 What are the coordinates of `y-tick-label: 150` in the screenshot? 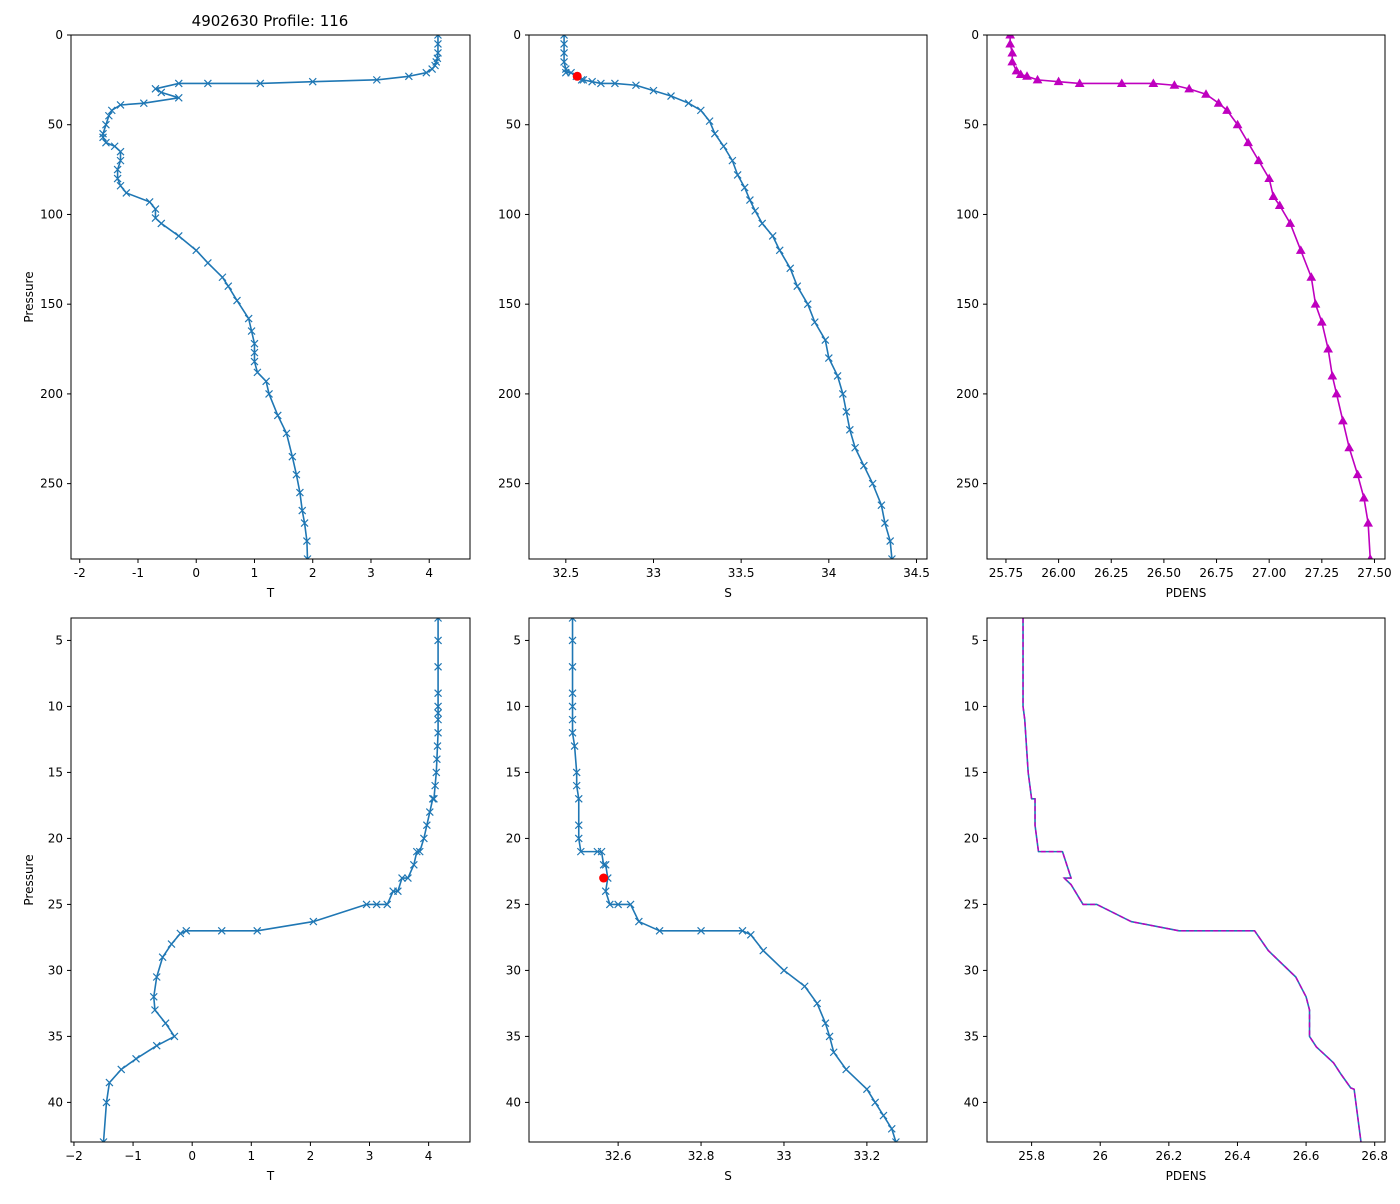 It's located at (967, 304).